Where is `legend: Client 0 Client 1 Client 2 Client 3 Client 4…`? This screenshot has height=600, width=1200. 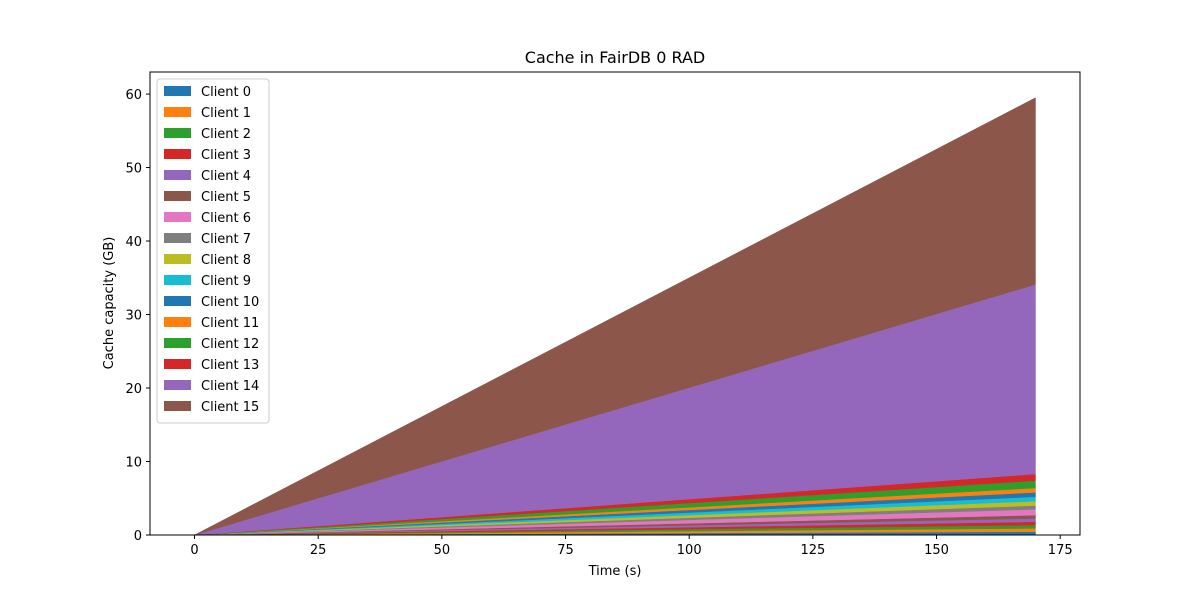
legend: Client 0 Client 1 Client 2 Client 3 Client 4… is located at coordinates (213, 251).